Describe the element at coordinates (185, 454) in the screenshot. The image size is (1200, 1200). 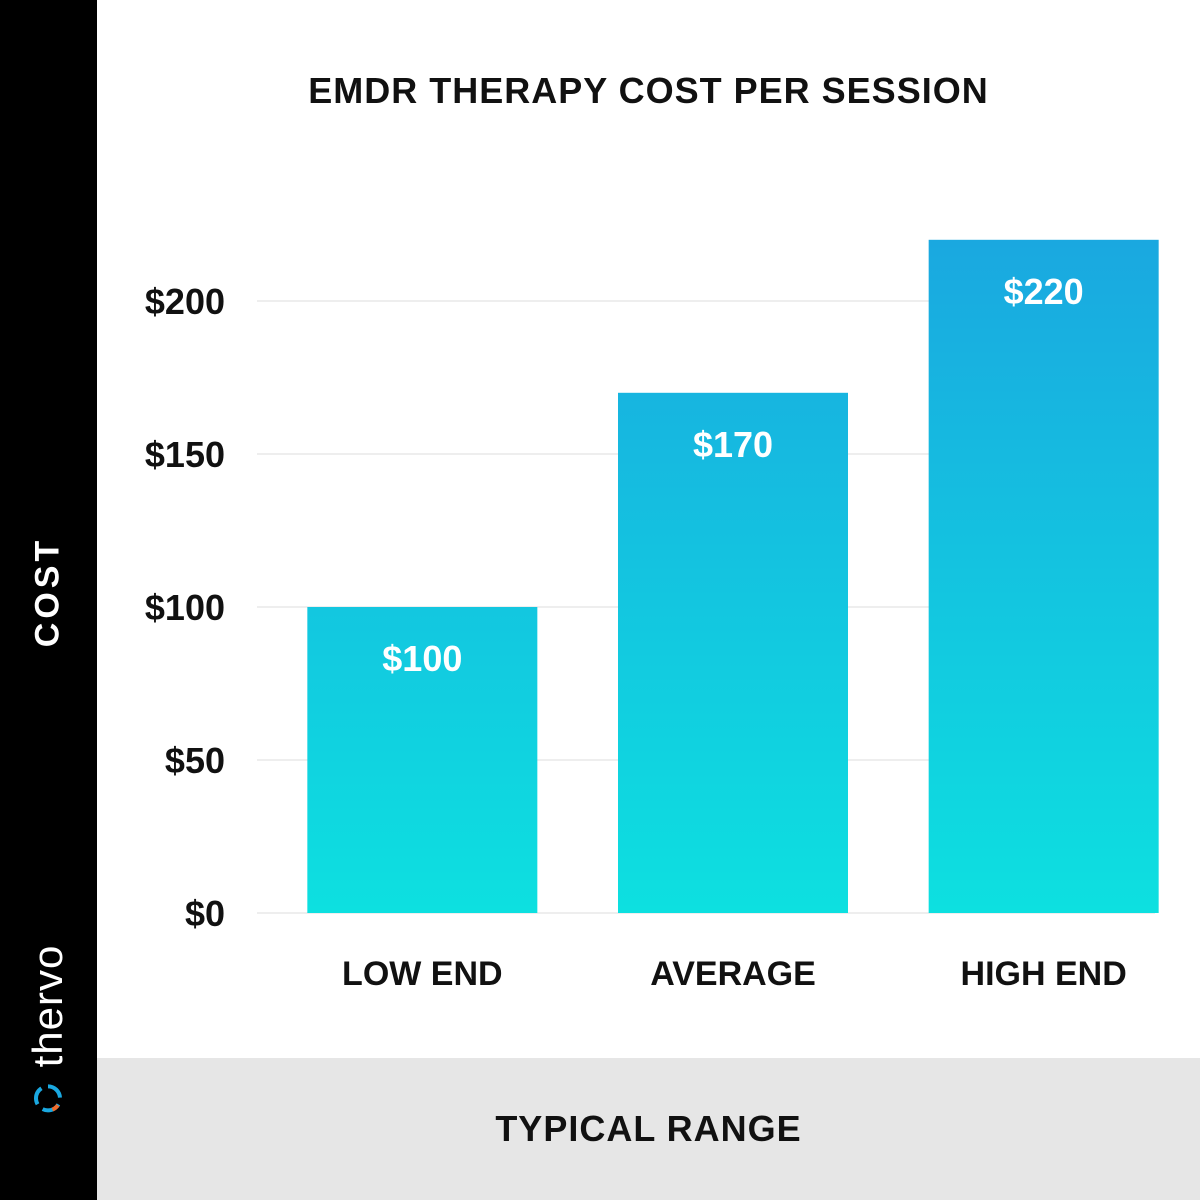
I see `y-tick-label: $150` at that location.